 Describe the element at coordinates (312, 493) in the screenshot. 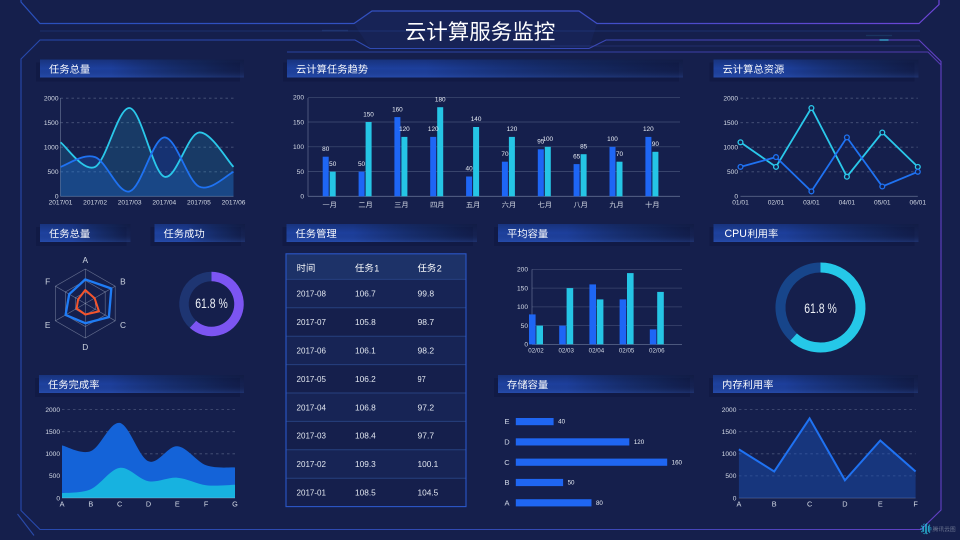

I see `svg-text: 2017-01` at that location.